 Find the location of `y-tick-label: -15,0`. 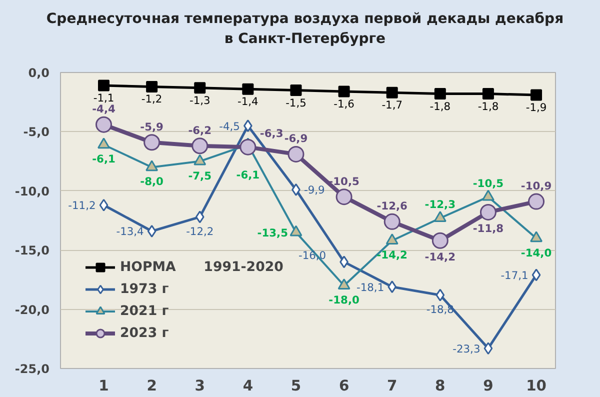

y-tick-label: -15,0 is located at coordinates (32, 251).